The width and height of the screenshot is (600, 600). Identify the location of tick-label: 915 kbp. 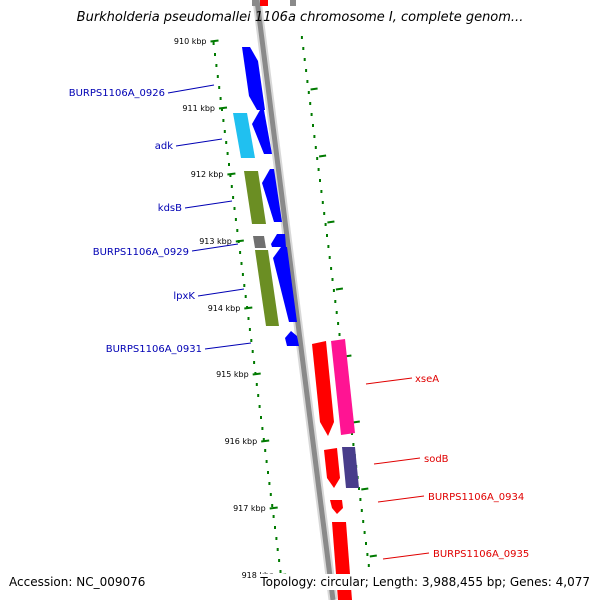
(232, 374).